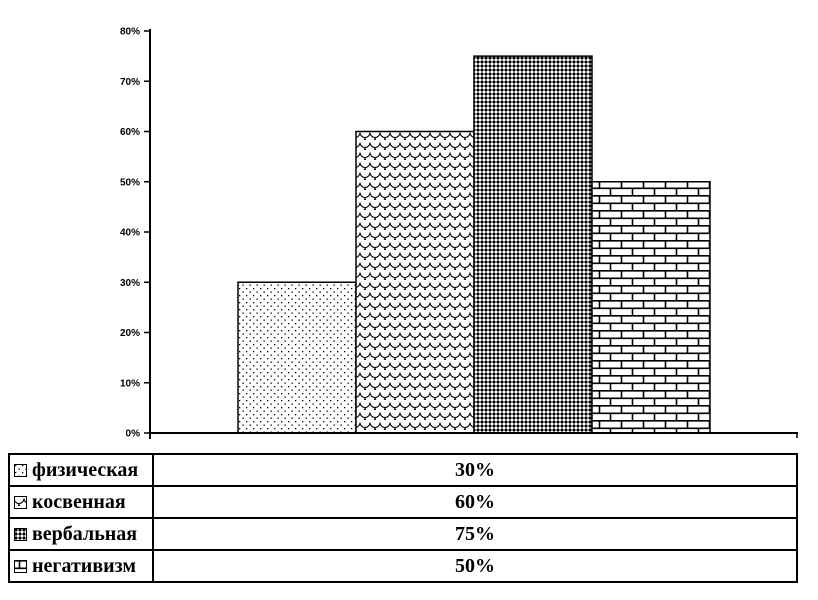 This screenshot has width=818, height=600. I want to click on y-axis-tick-label: 60%, so click(130, 132).